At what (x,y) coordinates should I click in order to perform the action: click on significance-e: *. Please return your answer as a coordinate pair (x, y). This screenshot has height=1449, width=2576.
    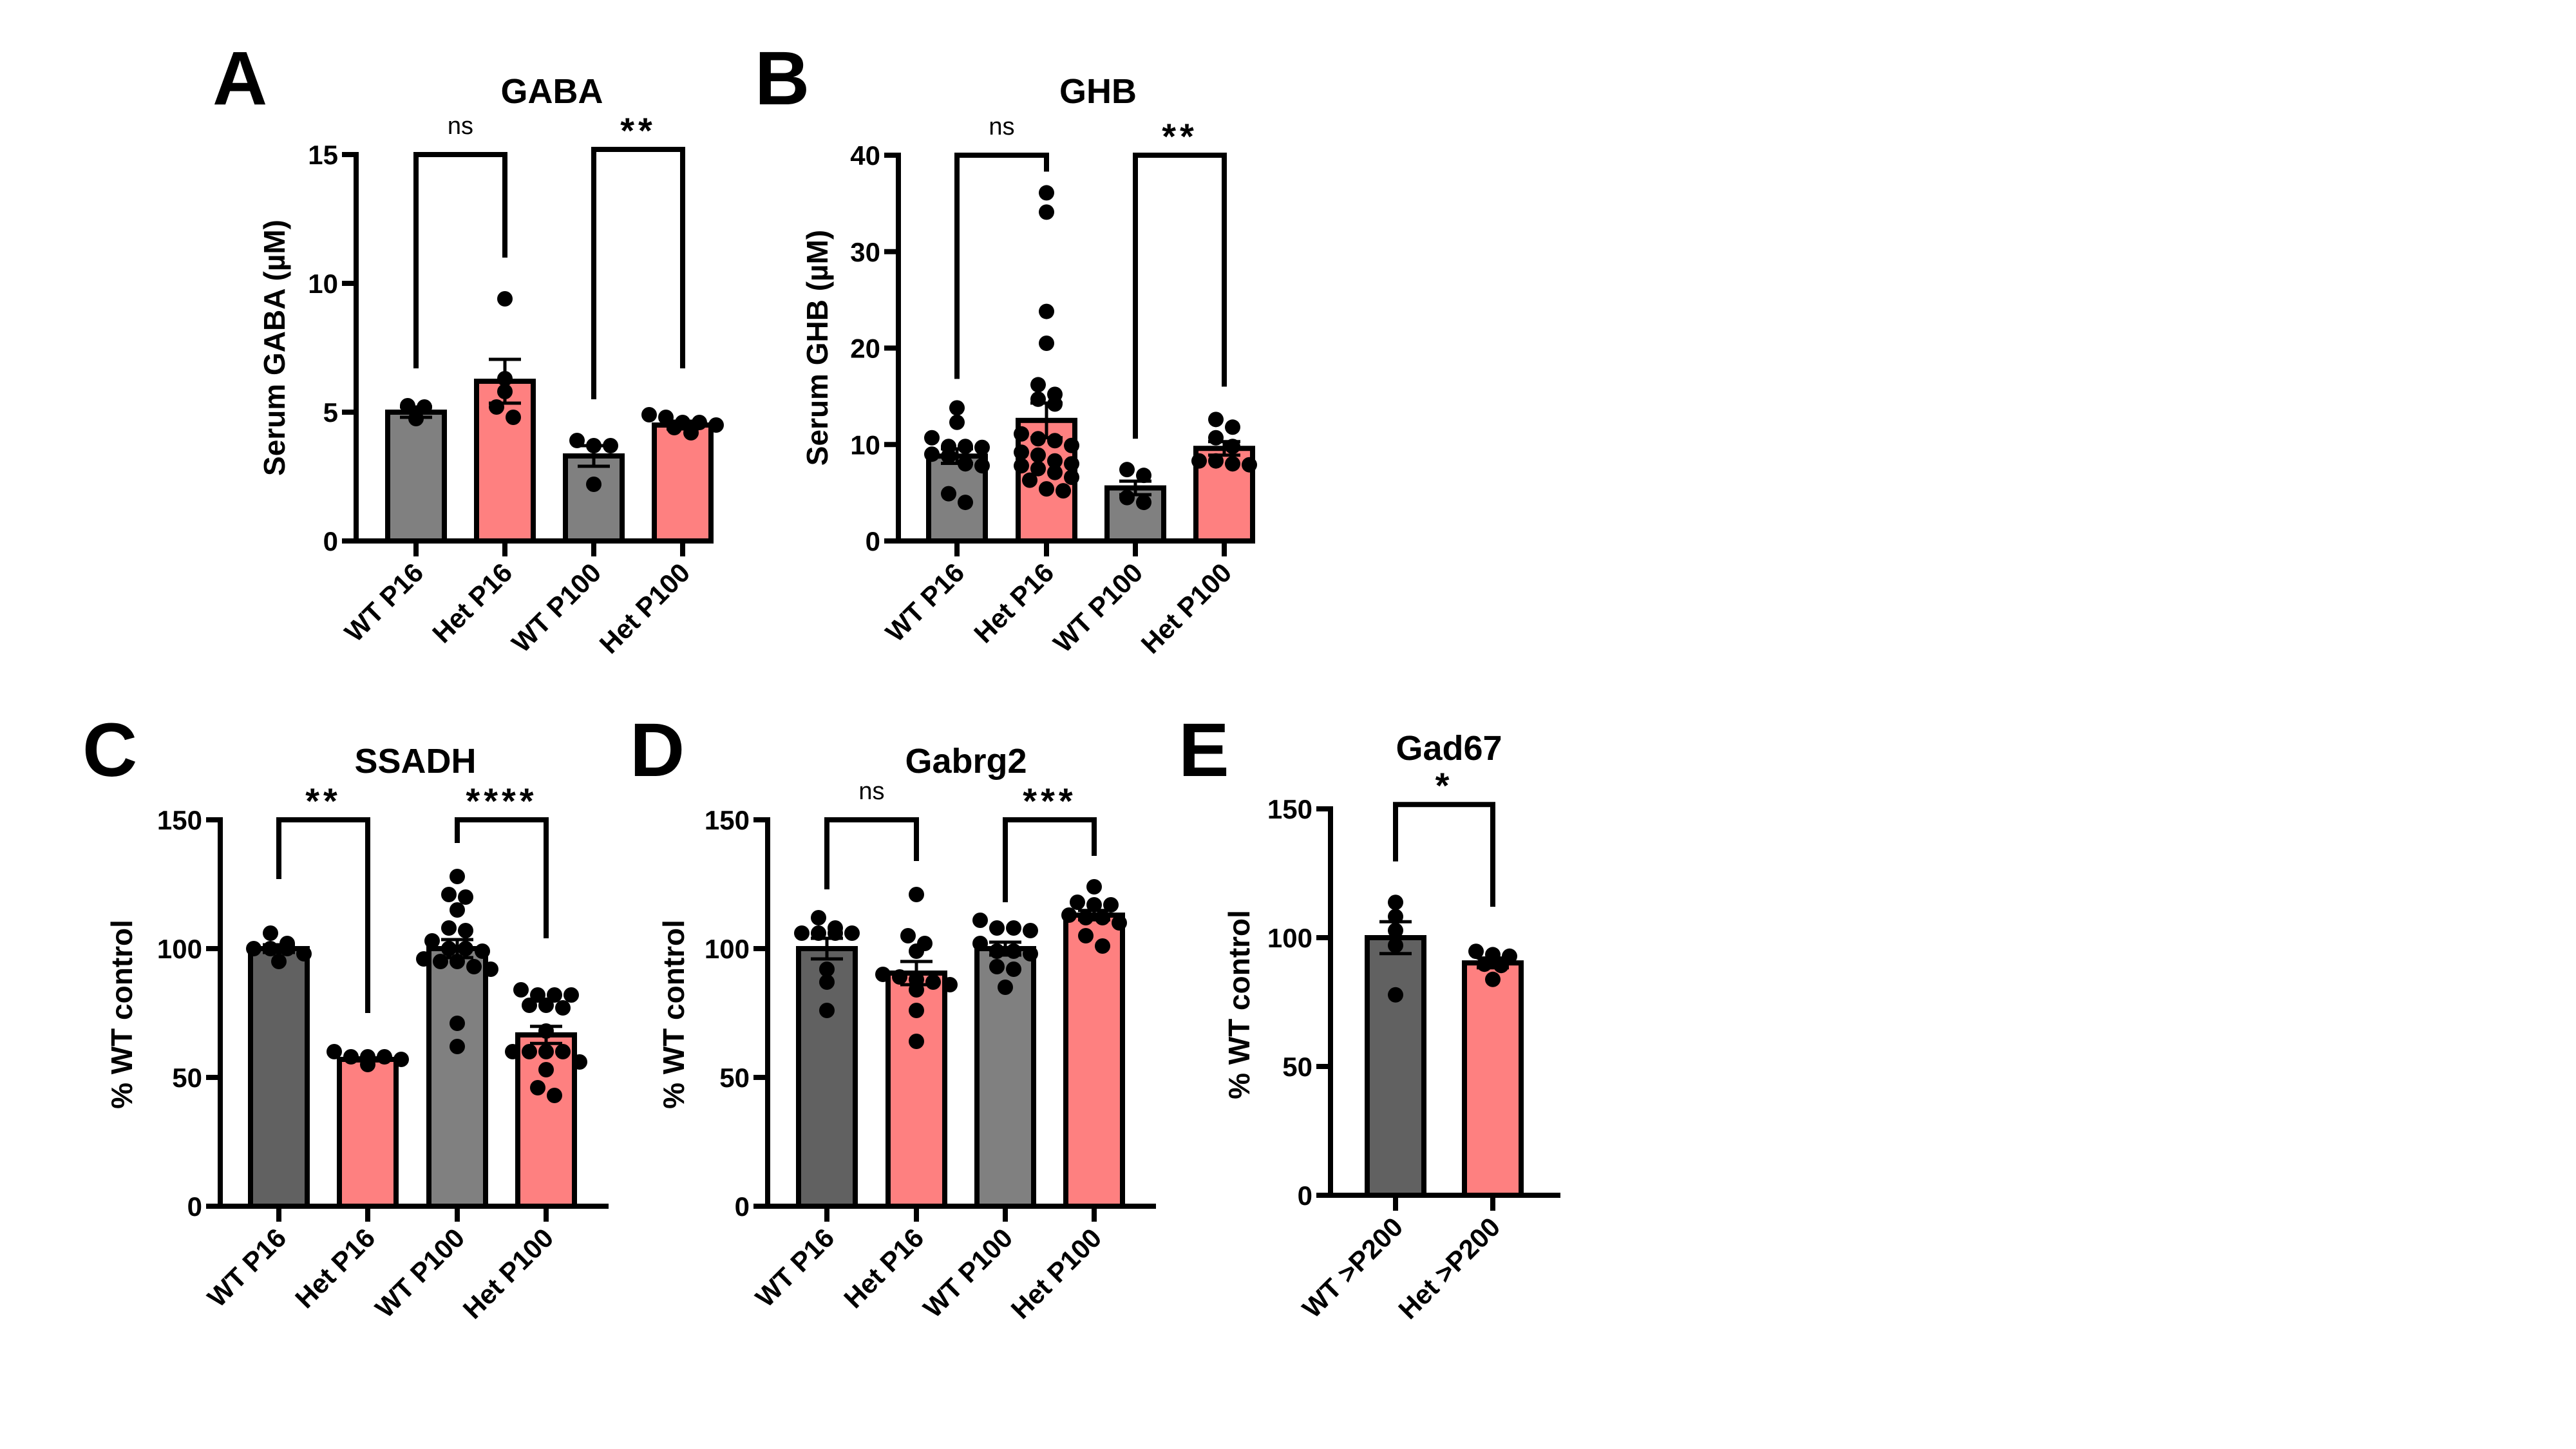
    Looking at the image, I should click on (1444, 836).